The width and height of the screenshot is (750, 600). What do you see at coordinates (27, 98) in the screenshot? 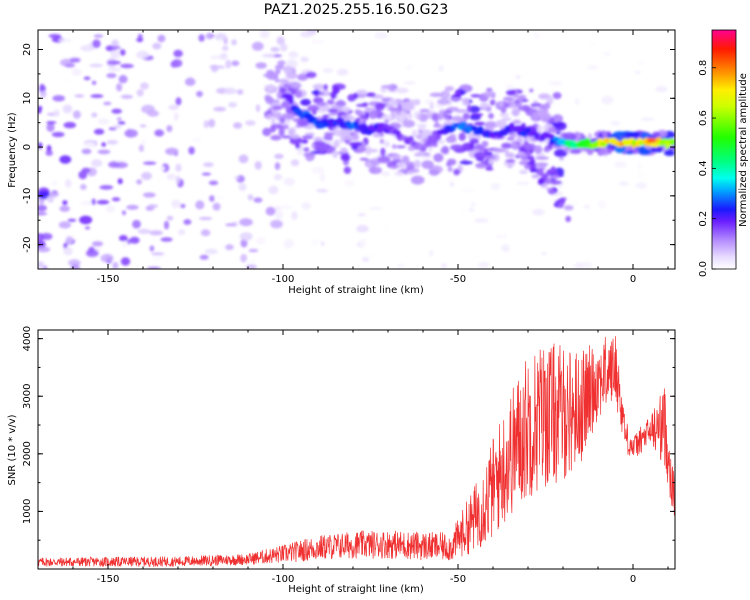
I see `y-tick-label: 10` at bounding box center [27, 98].